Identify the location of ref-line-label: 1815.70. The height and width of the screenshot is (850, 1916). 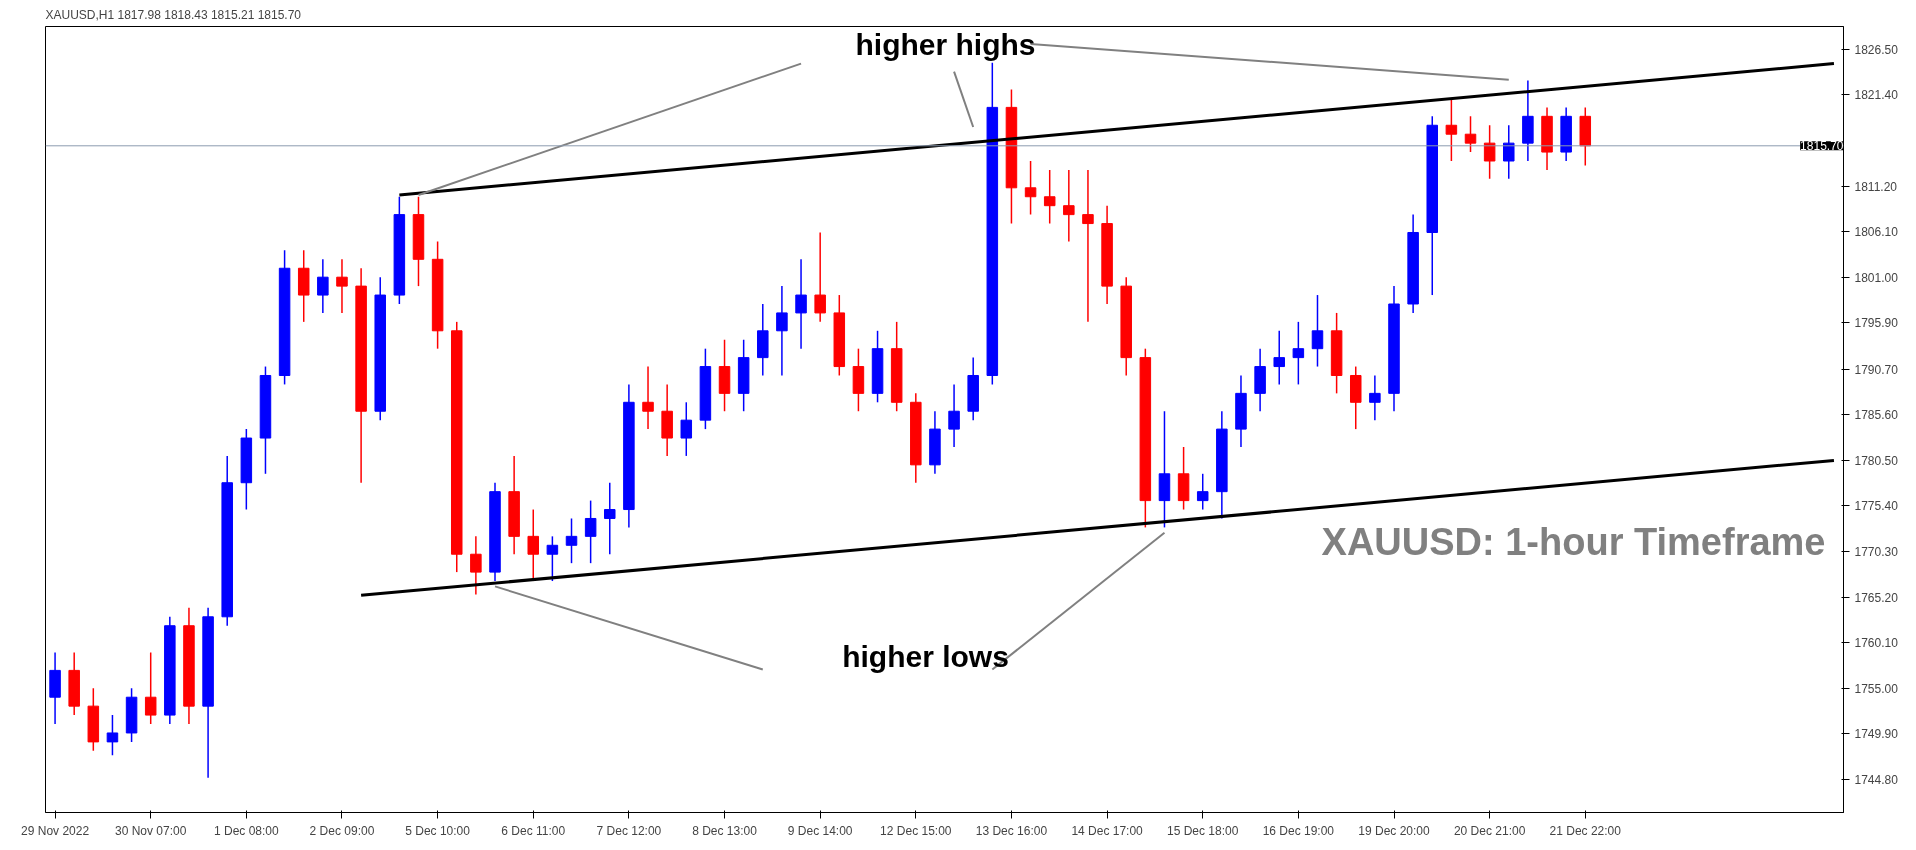
(1822, 146).